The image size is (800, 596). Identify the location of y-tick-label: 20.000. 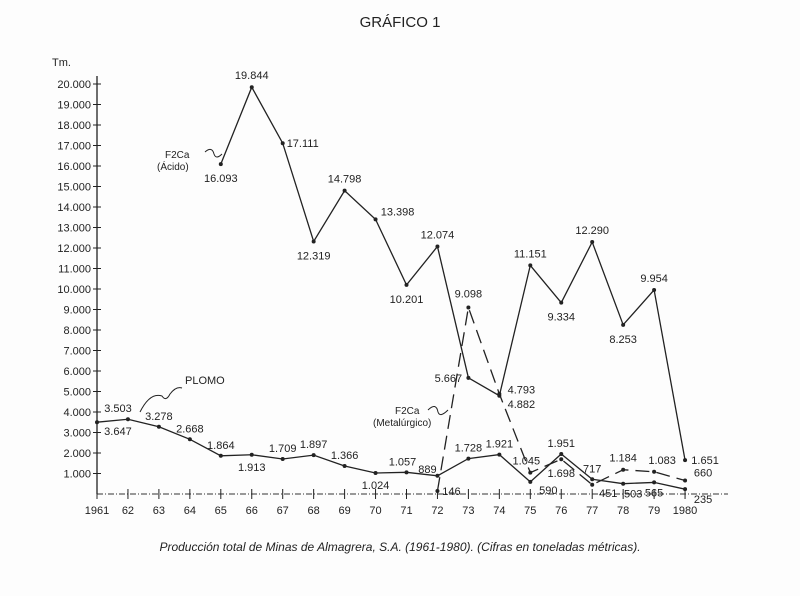
(74, 85).